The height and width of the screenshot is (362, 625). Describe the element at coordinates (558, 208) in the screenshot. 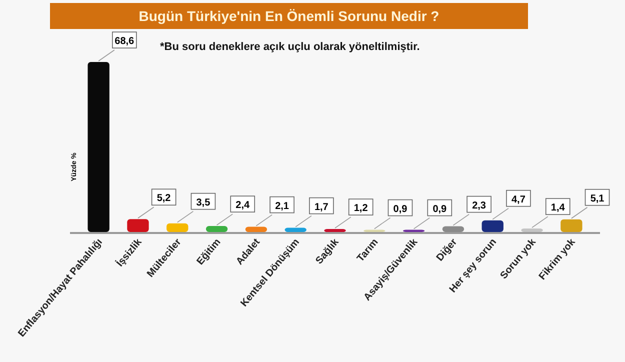

I see `data-label: 1,4` at that location.